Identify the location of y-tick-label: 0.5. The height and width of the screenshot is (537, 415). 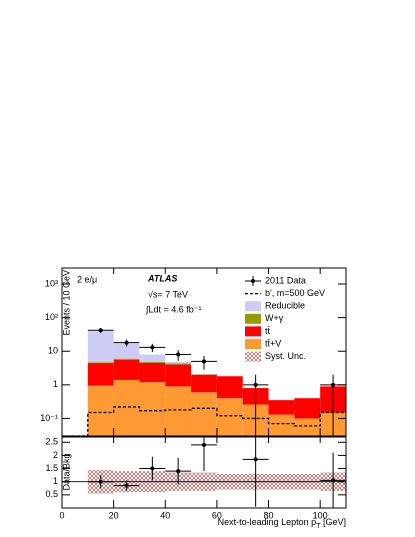
(51, 494).